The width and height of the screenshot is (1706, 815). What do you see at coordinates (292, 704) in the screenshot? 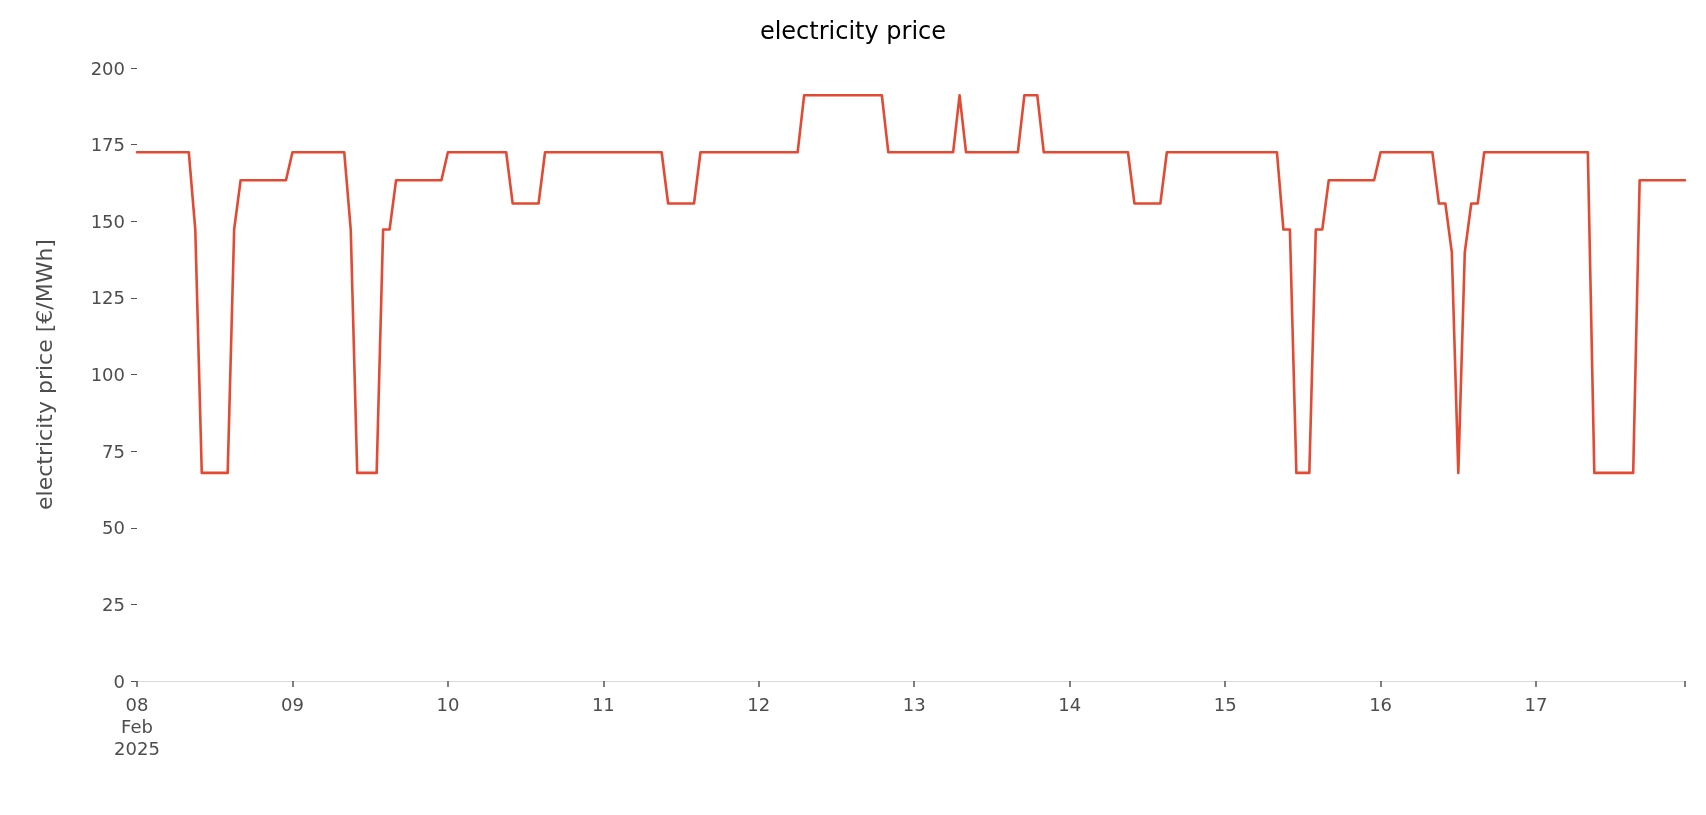
I see `x-tick-label: 09` at bounding box center [292, 704].